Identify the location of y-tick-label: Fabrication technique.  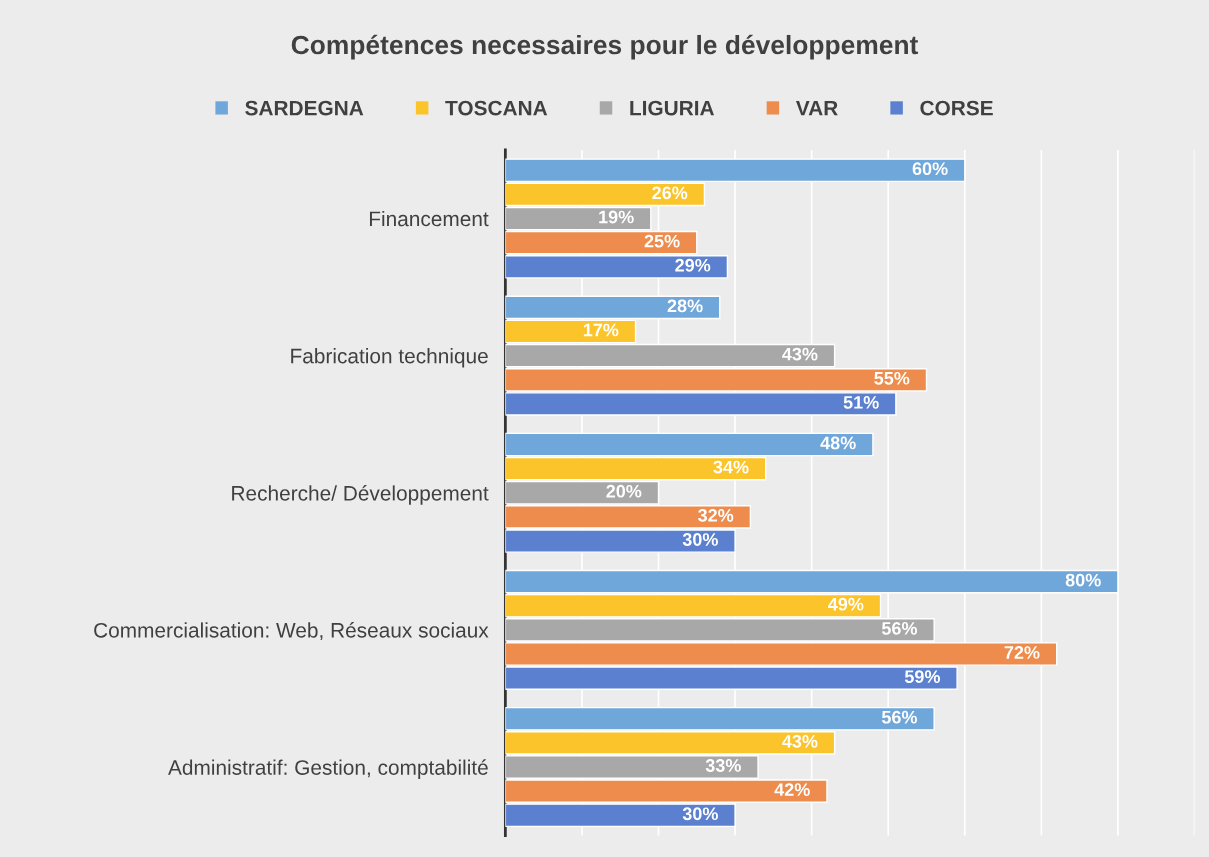
(389, 358).